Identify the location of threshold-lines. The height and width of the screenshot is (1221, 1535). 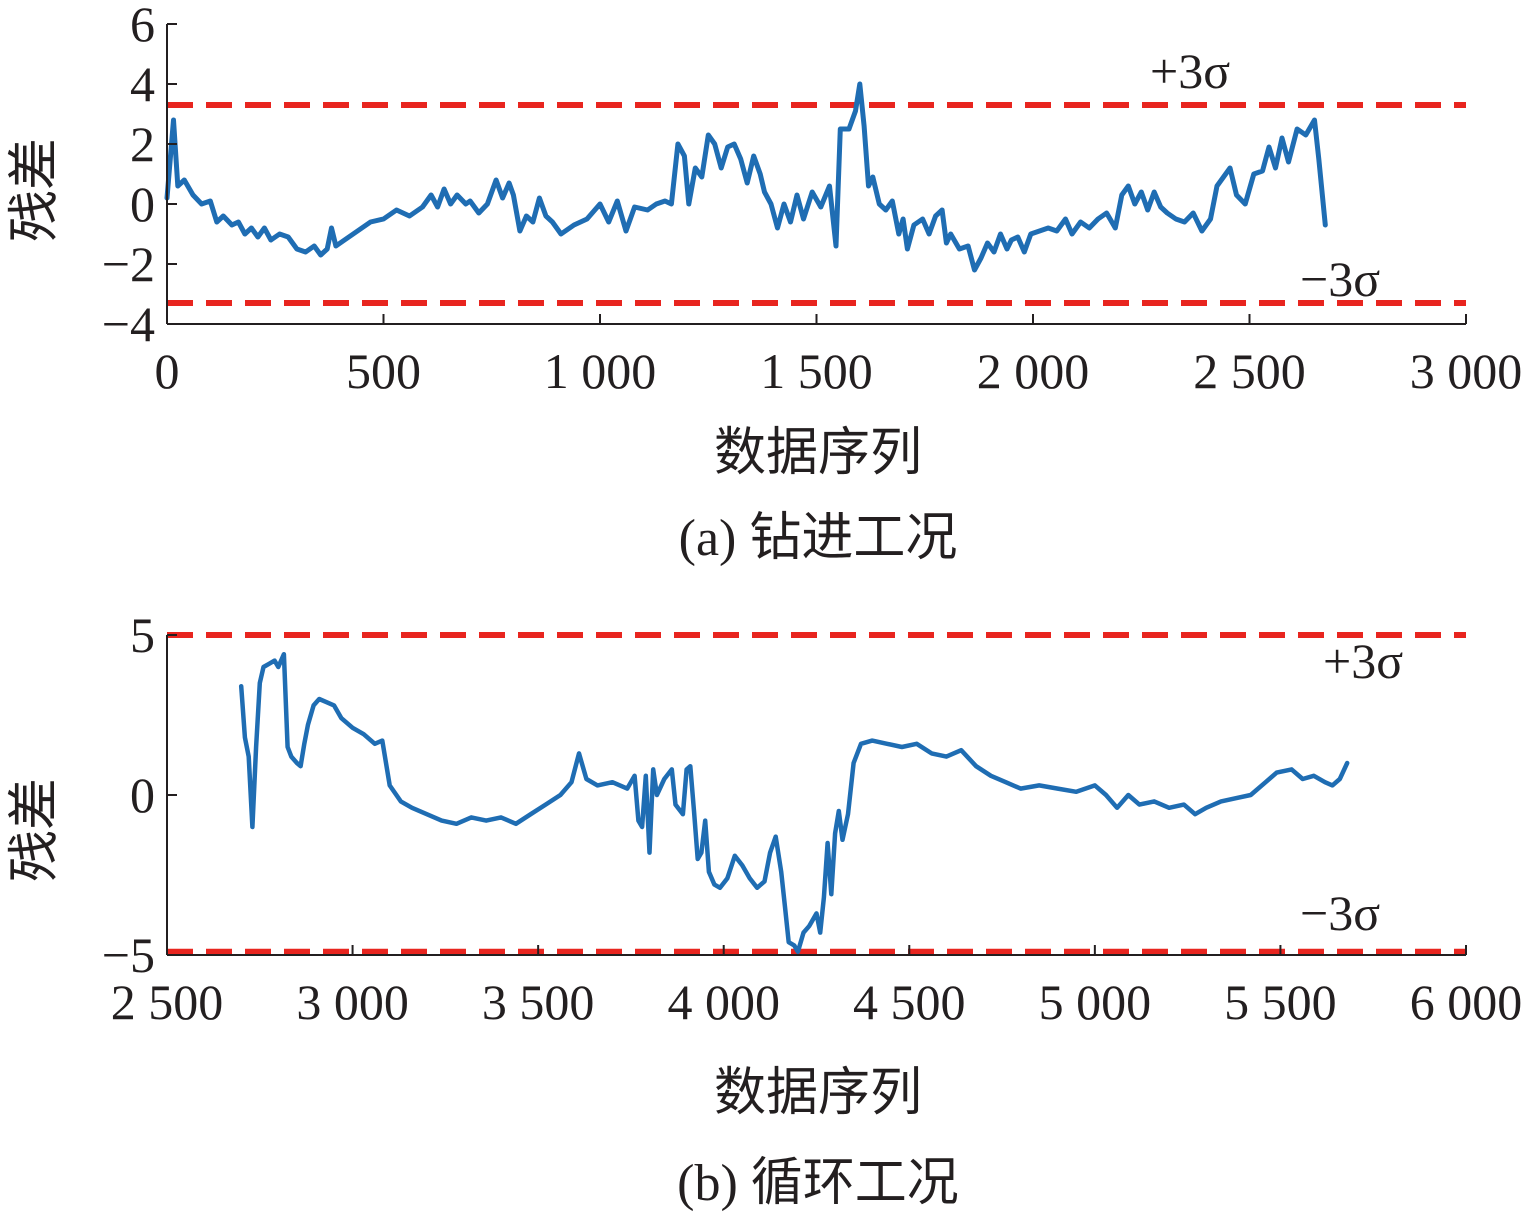
(816, 204).